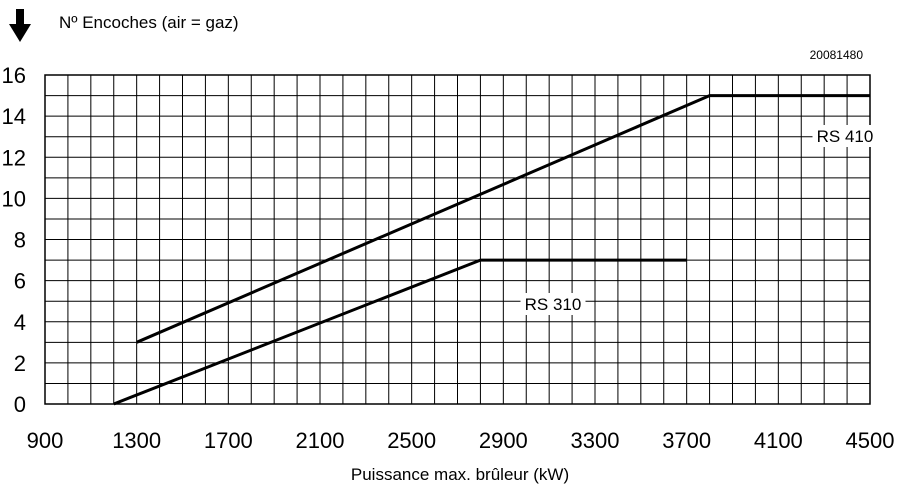 The width and height of the screenshot is (908, 493). What do you see at coordinates (320, 440) in the screenshot?
I see `x-tick-label: 2100` at bounding box center [320, 440].